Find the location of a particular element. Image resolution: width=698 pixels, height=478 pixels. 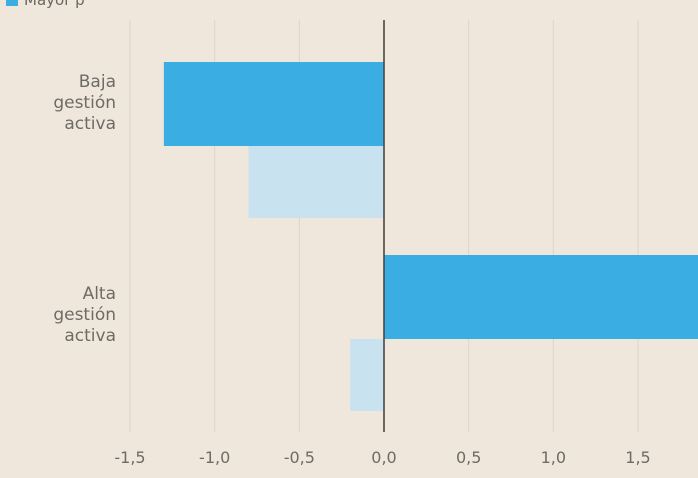

x-tick-label-2: -0,5 is located at coordinates (299, 457).